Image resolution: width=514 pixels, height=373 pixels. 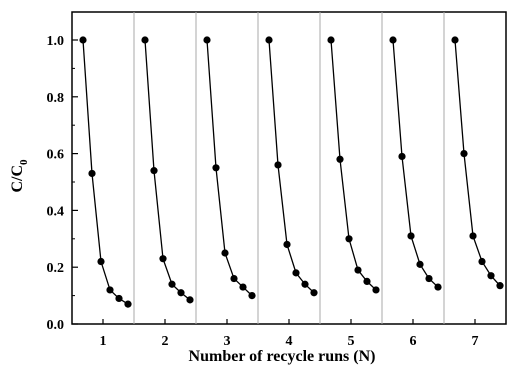 What do you see at coordinates (56, 41) in the screenshot?
I see `y-tick-label: 1.0` at bounding box center [56, 41].